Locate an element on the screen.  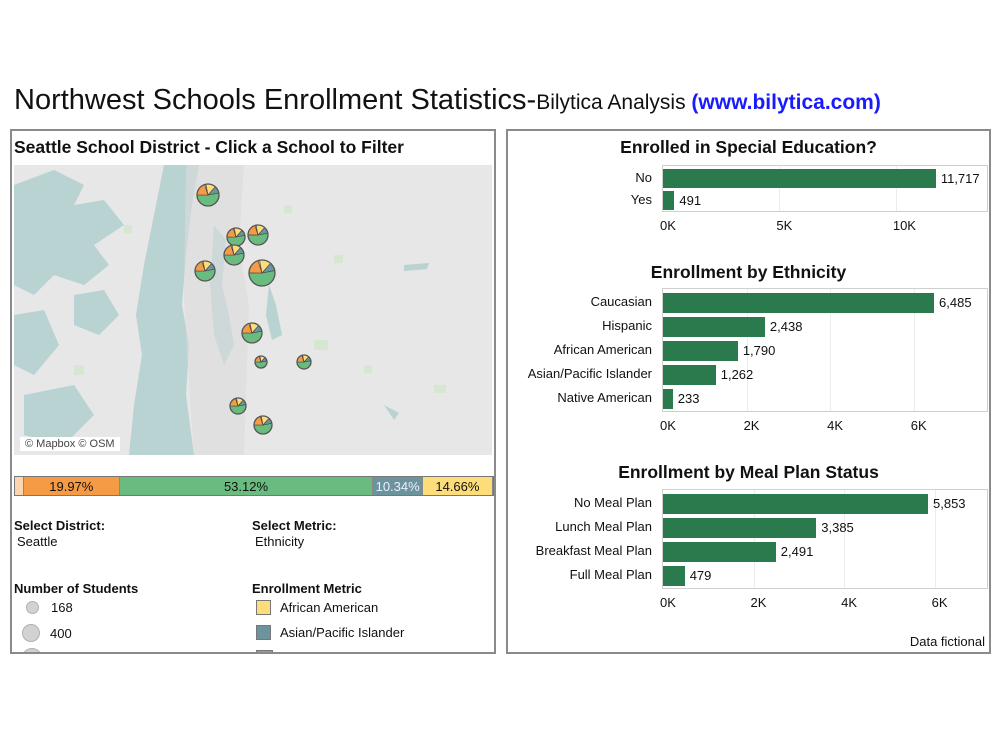
size-legend-item: 400 is located at coordinates (47, 633).